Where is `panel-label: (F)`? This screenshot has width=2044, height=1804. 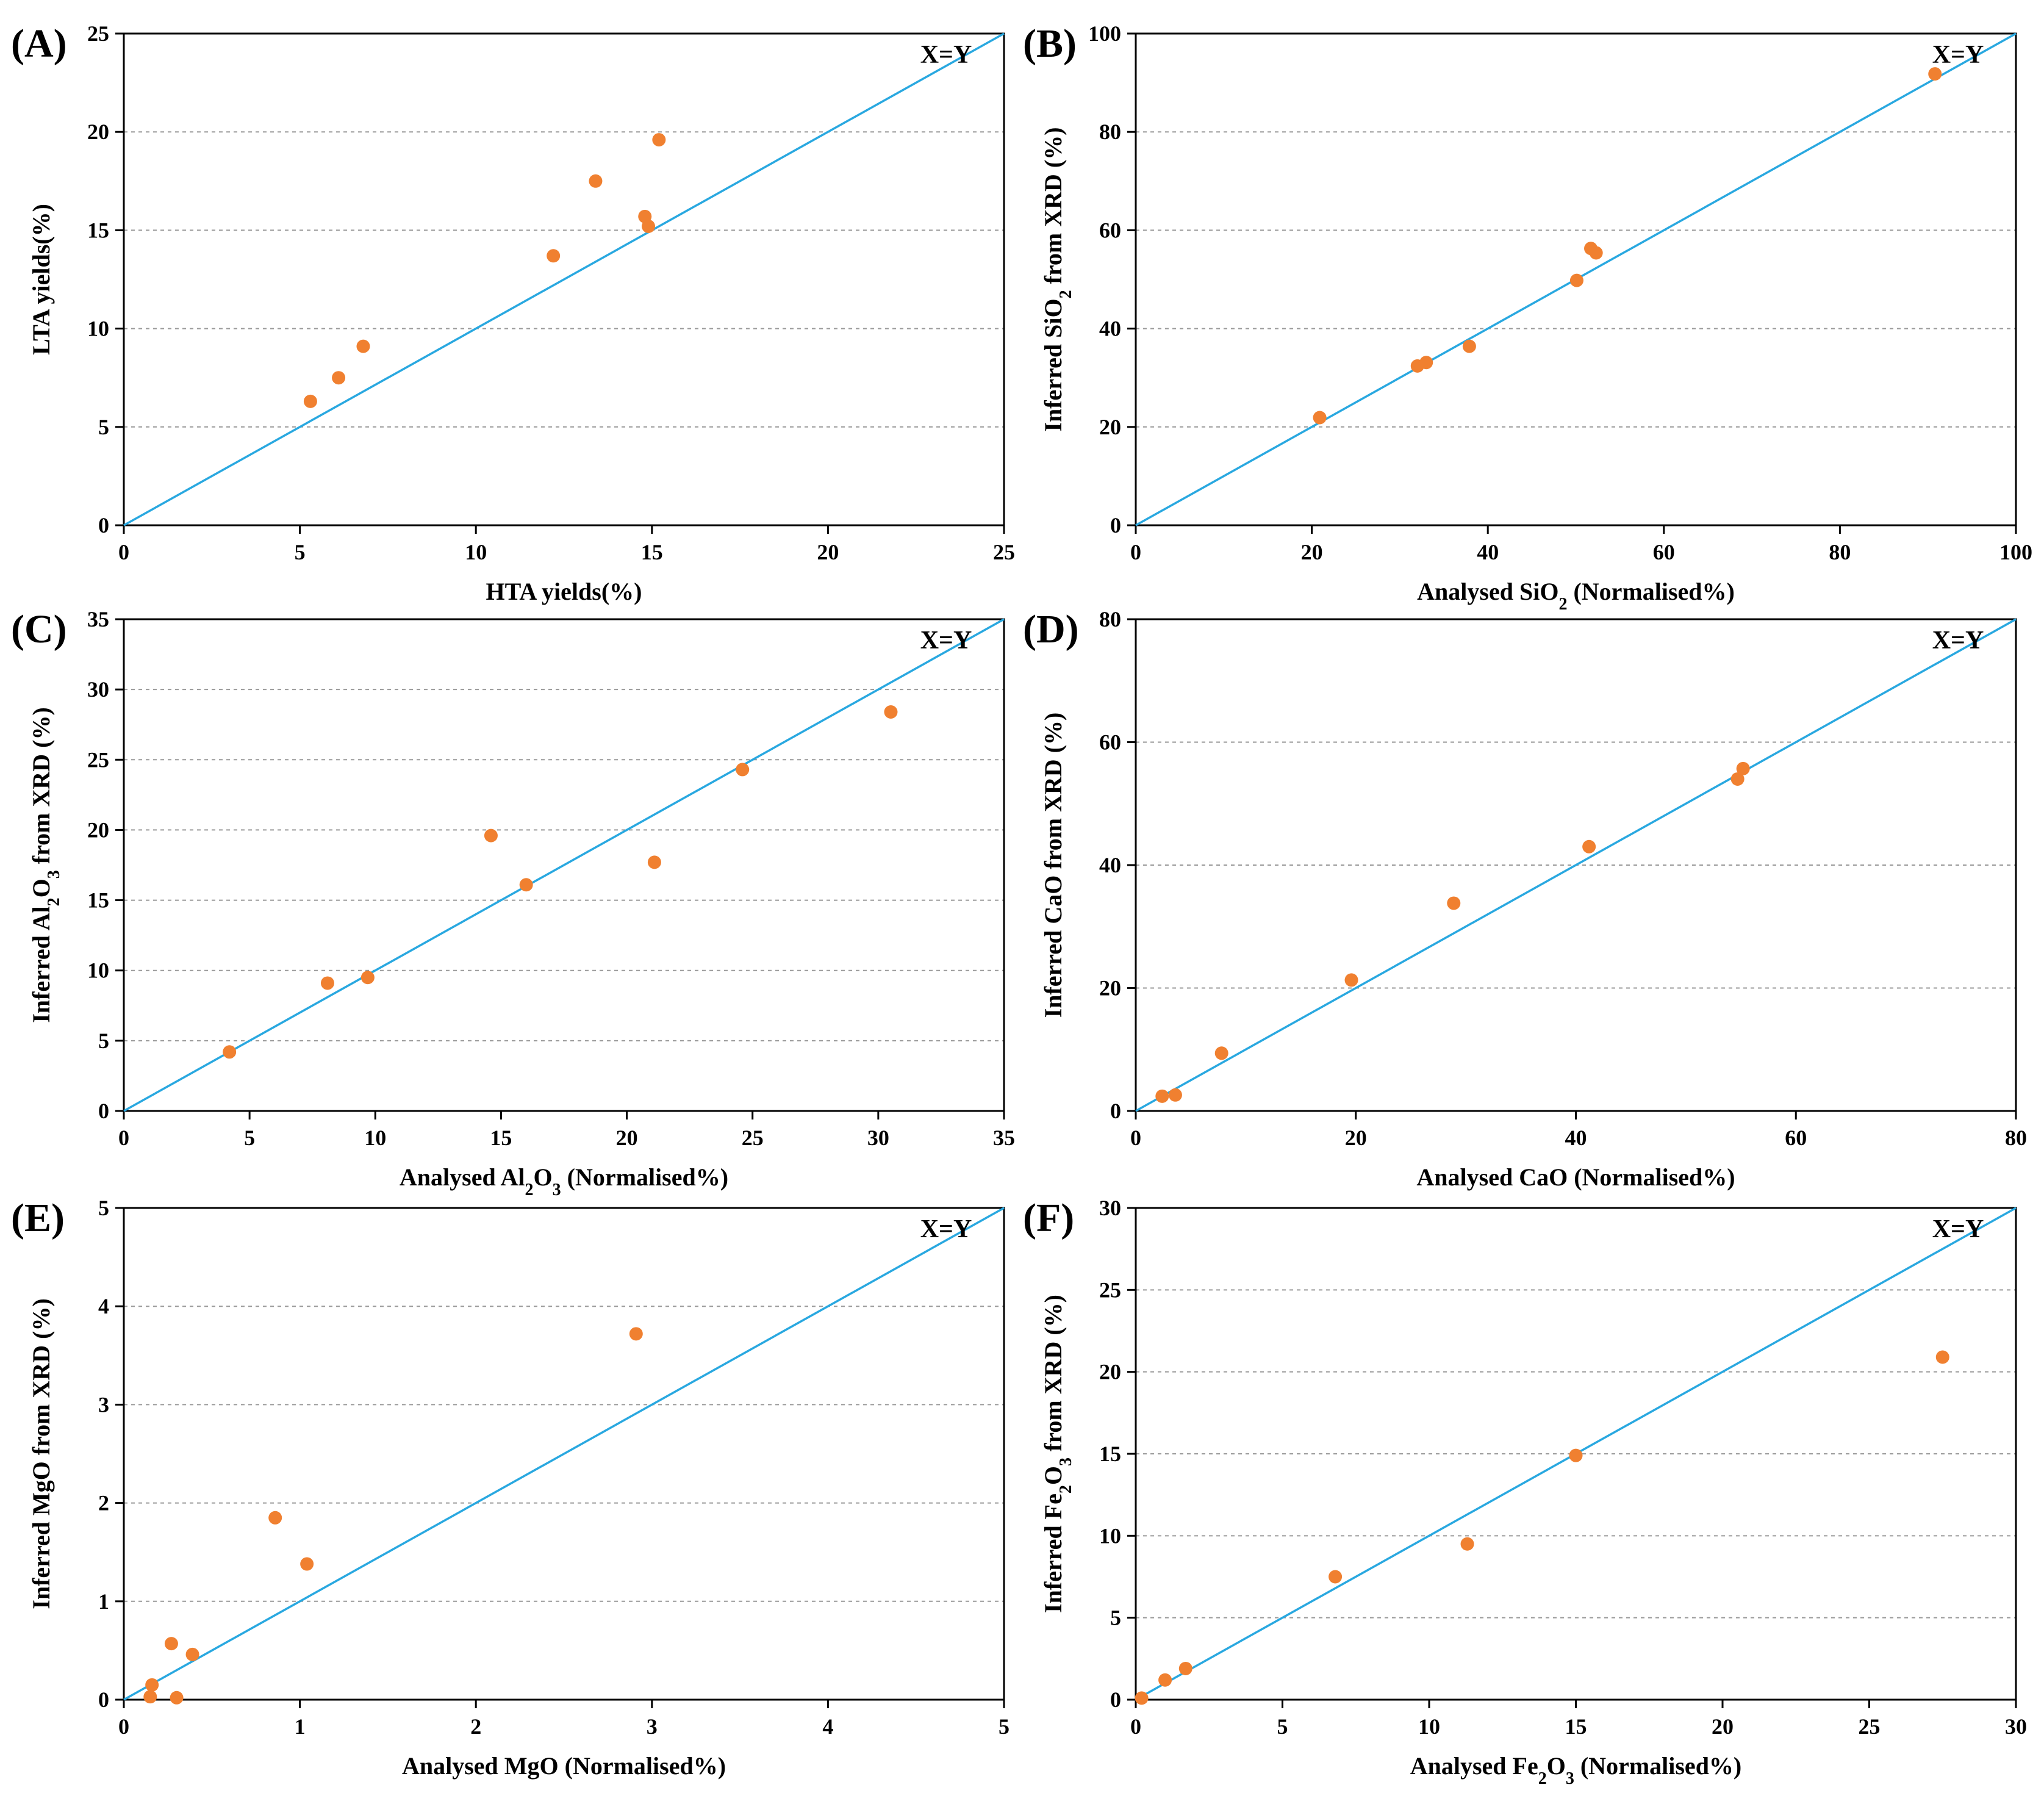 panel-label: (F) is located at coordinates (1048, 1218).